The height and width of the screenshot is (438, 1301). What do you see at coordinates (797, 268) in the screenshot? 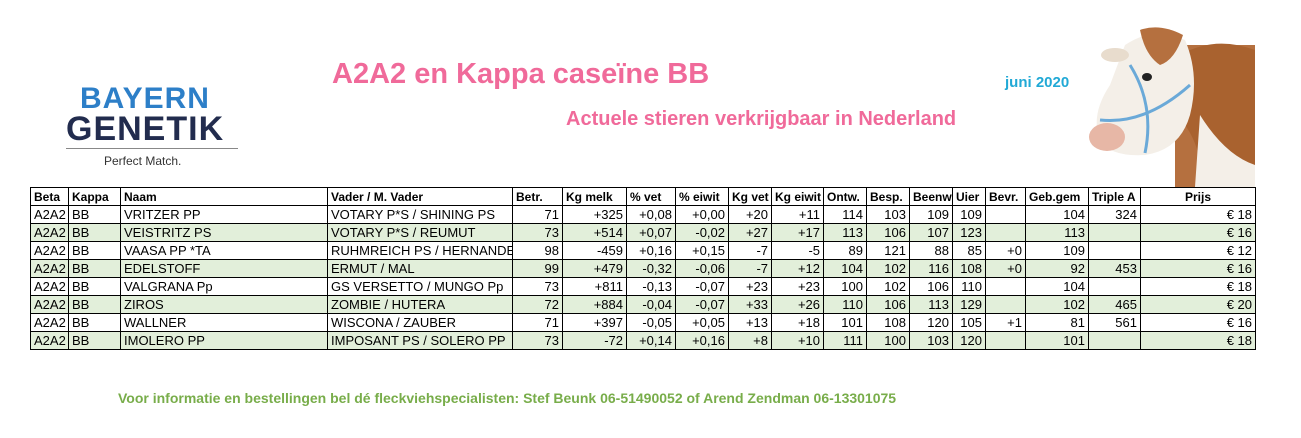
I see `table-cell: +12` at bounding box center [797, 268].